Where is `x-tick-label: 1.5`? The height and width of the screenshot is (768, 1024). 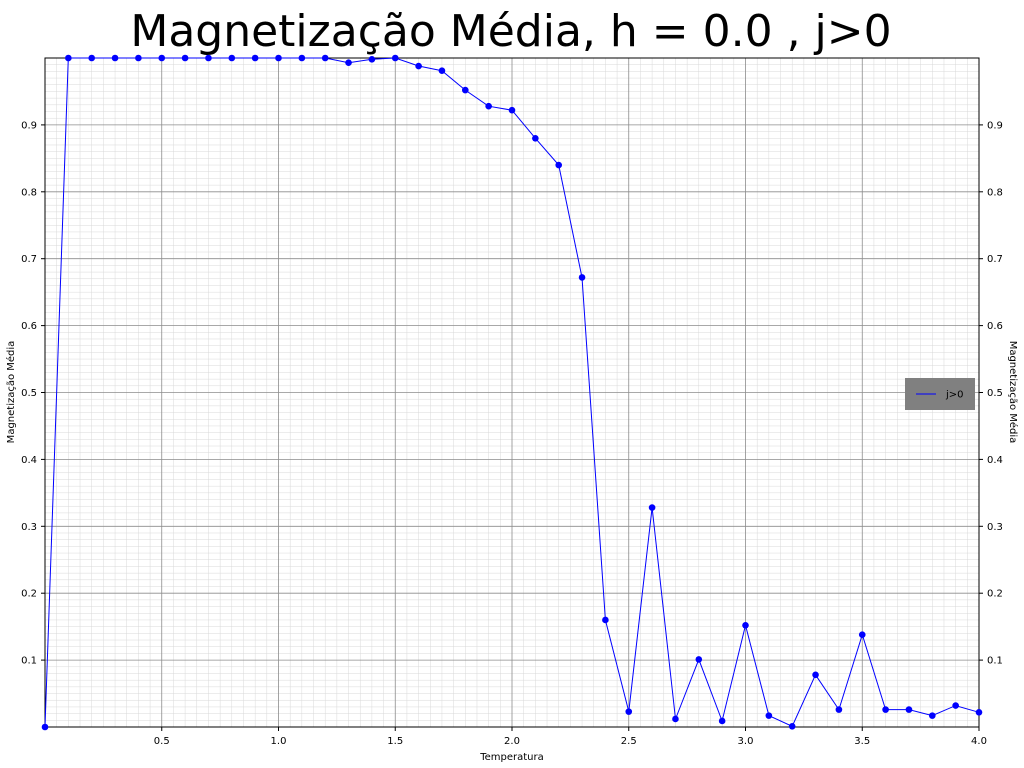
x-tick-label: 1.5 is located at coordinates (395, 741).